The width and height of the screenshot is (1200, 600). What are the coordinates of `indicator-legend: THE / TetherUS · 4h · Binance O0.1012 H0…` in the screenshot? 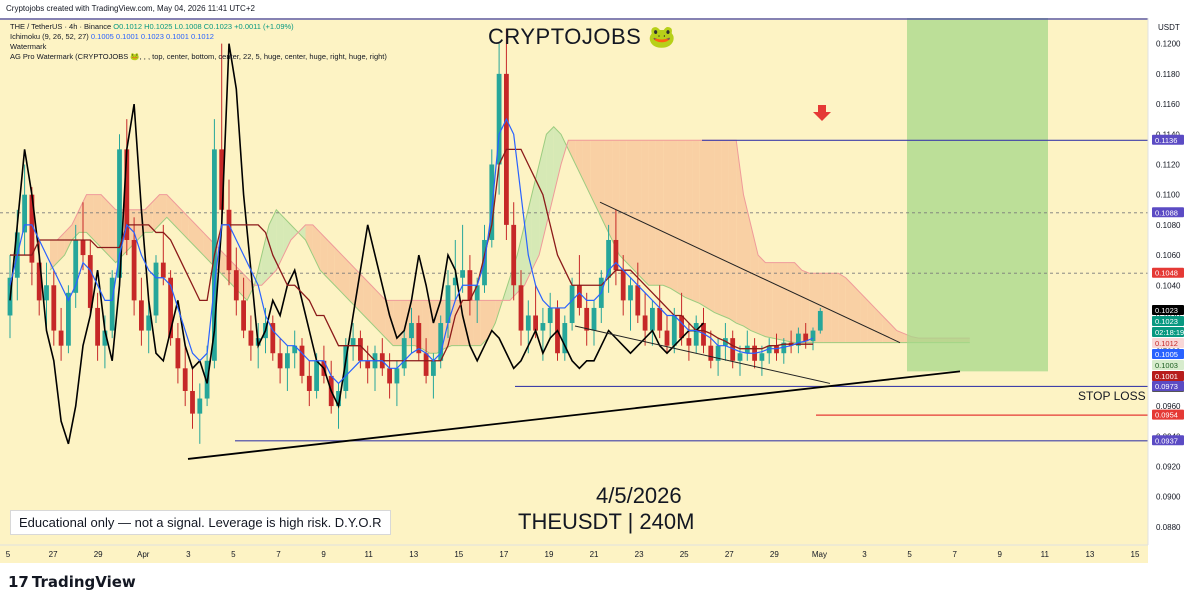 It's located at (198, 42).